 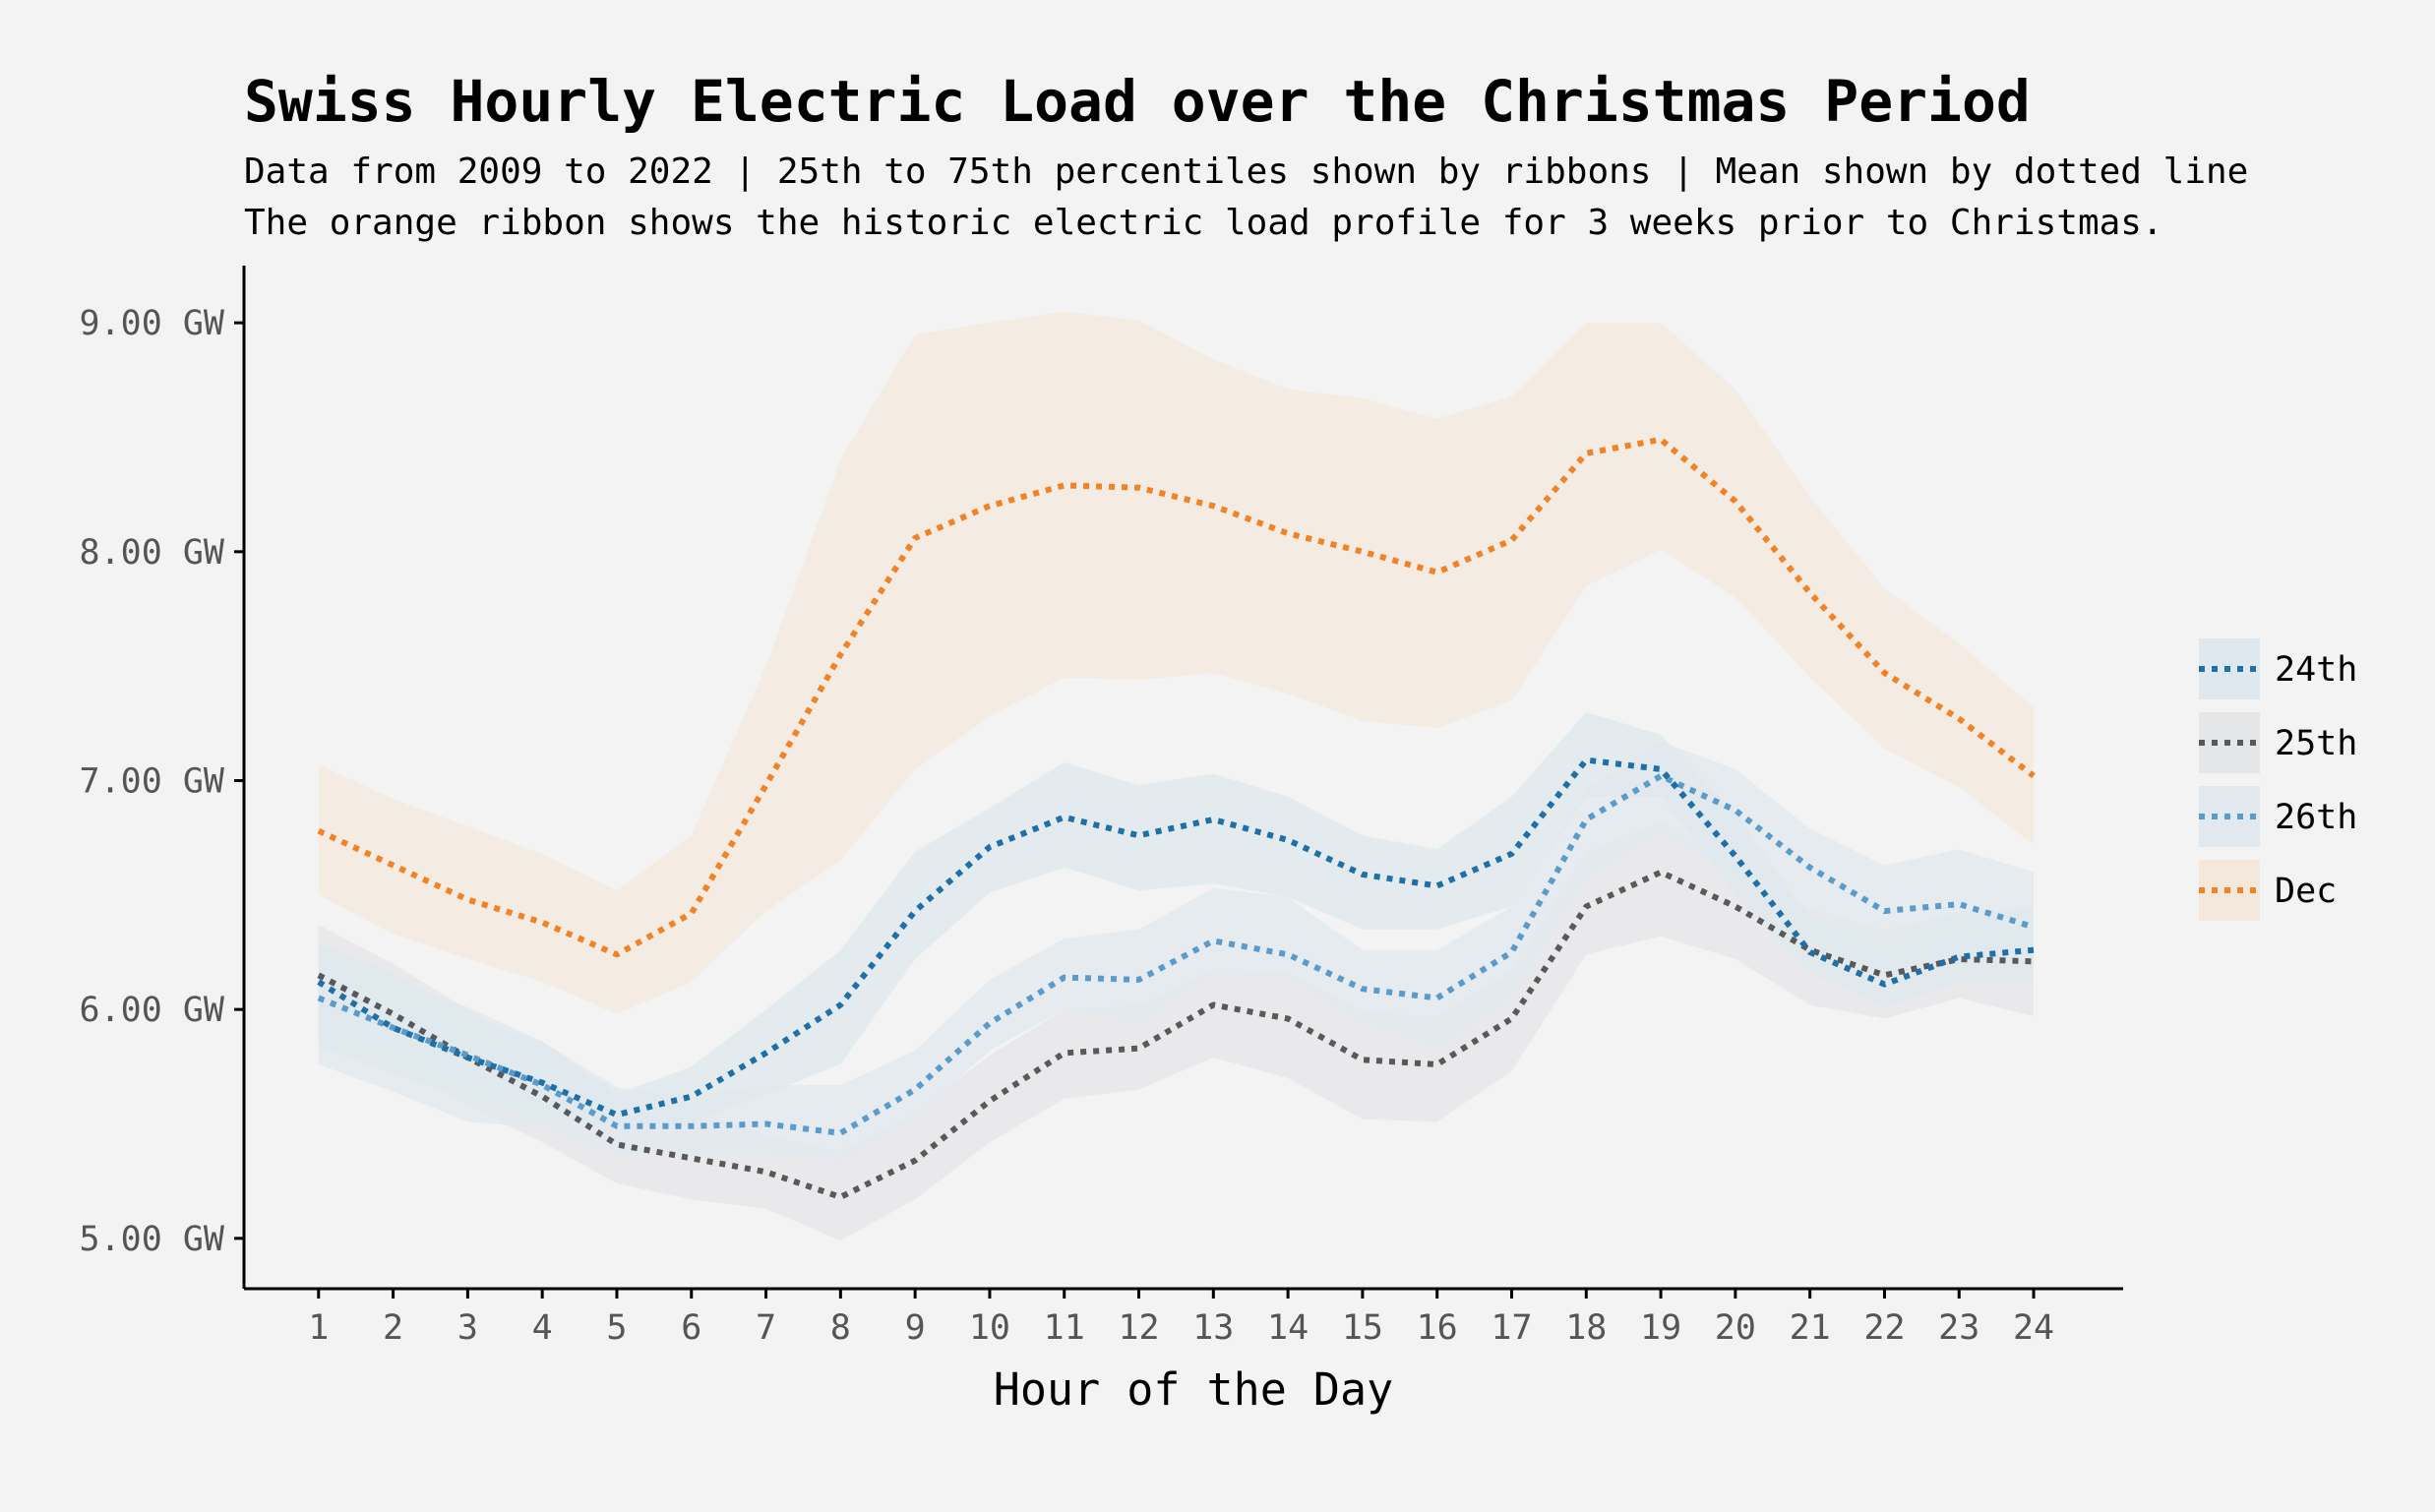 I want to click on x-axis-label: Hour of the Day, so click(x=1193, y=1390).